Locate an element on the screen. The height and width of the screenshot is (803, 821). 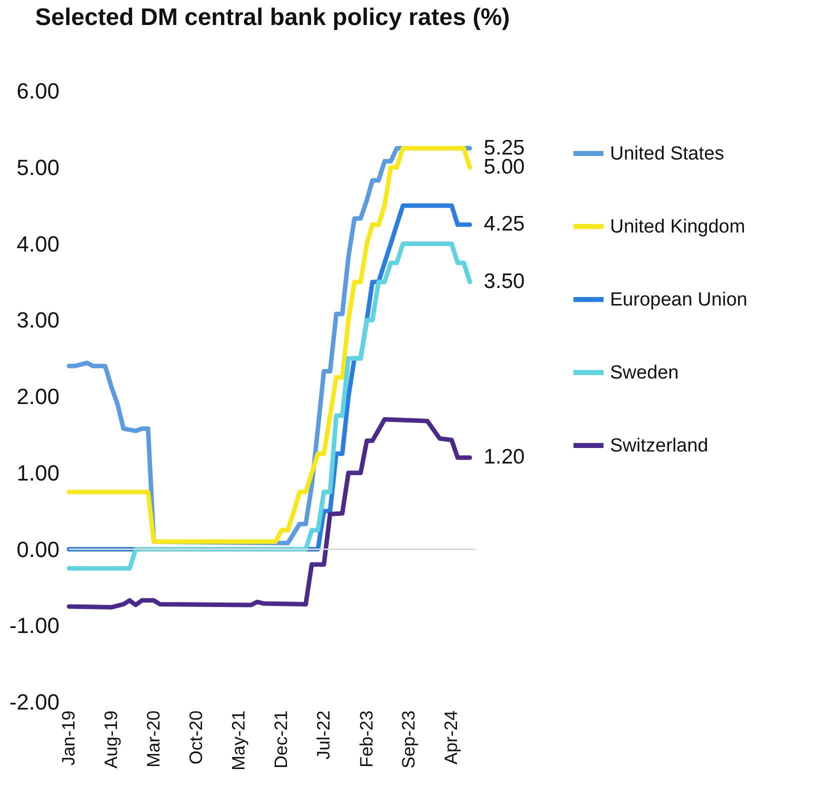
legend-label: European Union is located at coordinates (679, 300).